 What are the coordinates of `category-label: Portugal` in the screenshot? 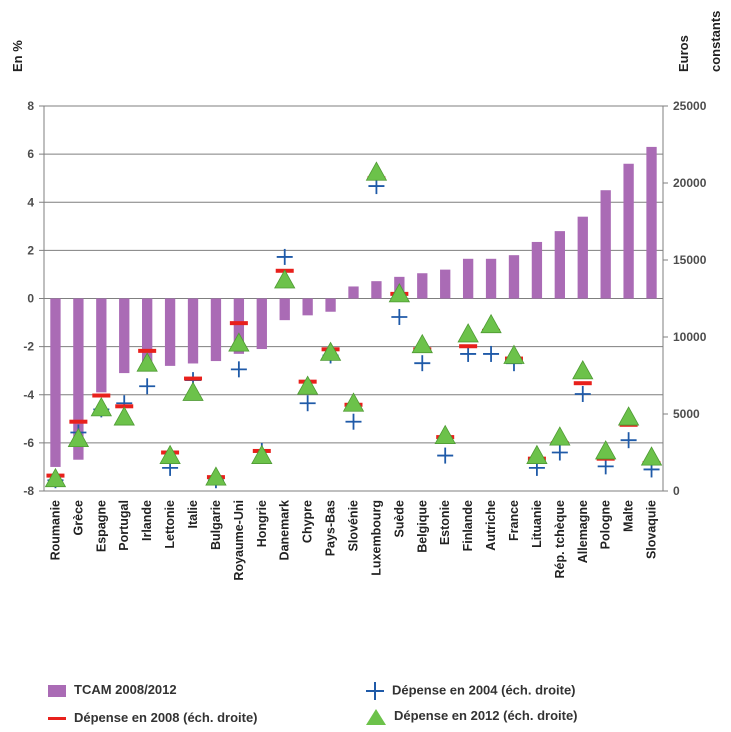 It's located at (124, 525).